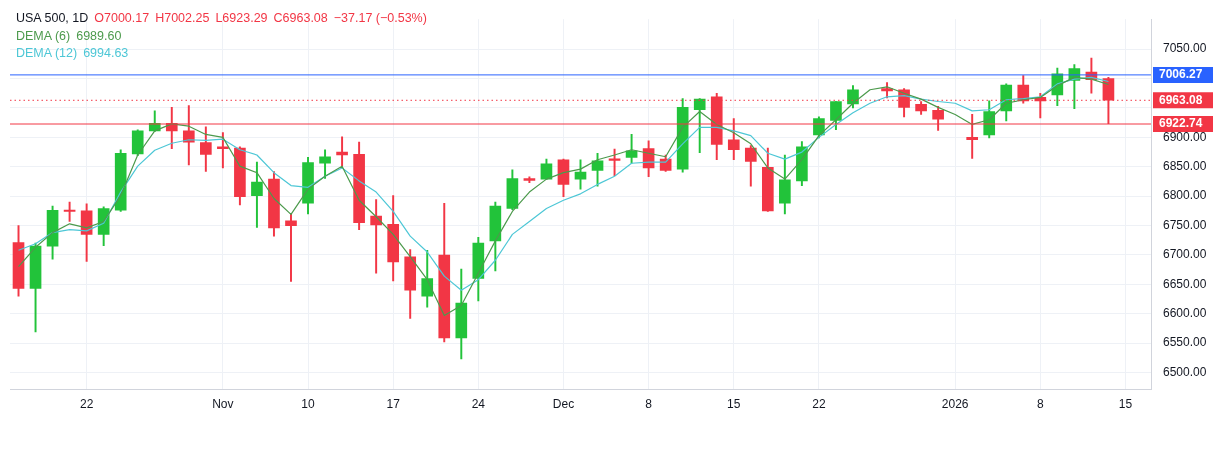 The height and width of the screenshot is (452, 1231). Describe the element at coordinates (1181, 99) in the screenshot. I see `ref-line-label: 6963.08` at that location.